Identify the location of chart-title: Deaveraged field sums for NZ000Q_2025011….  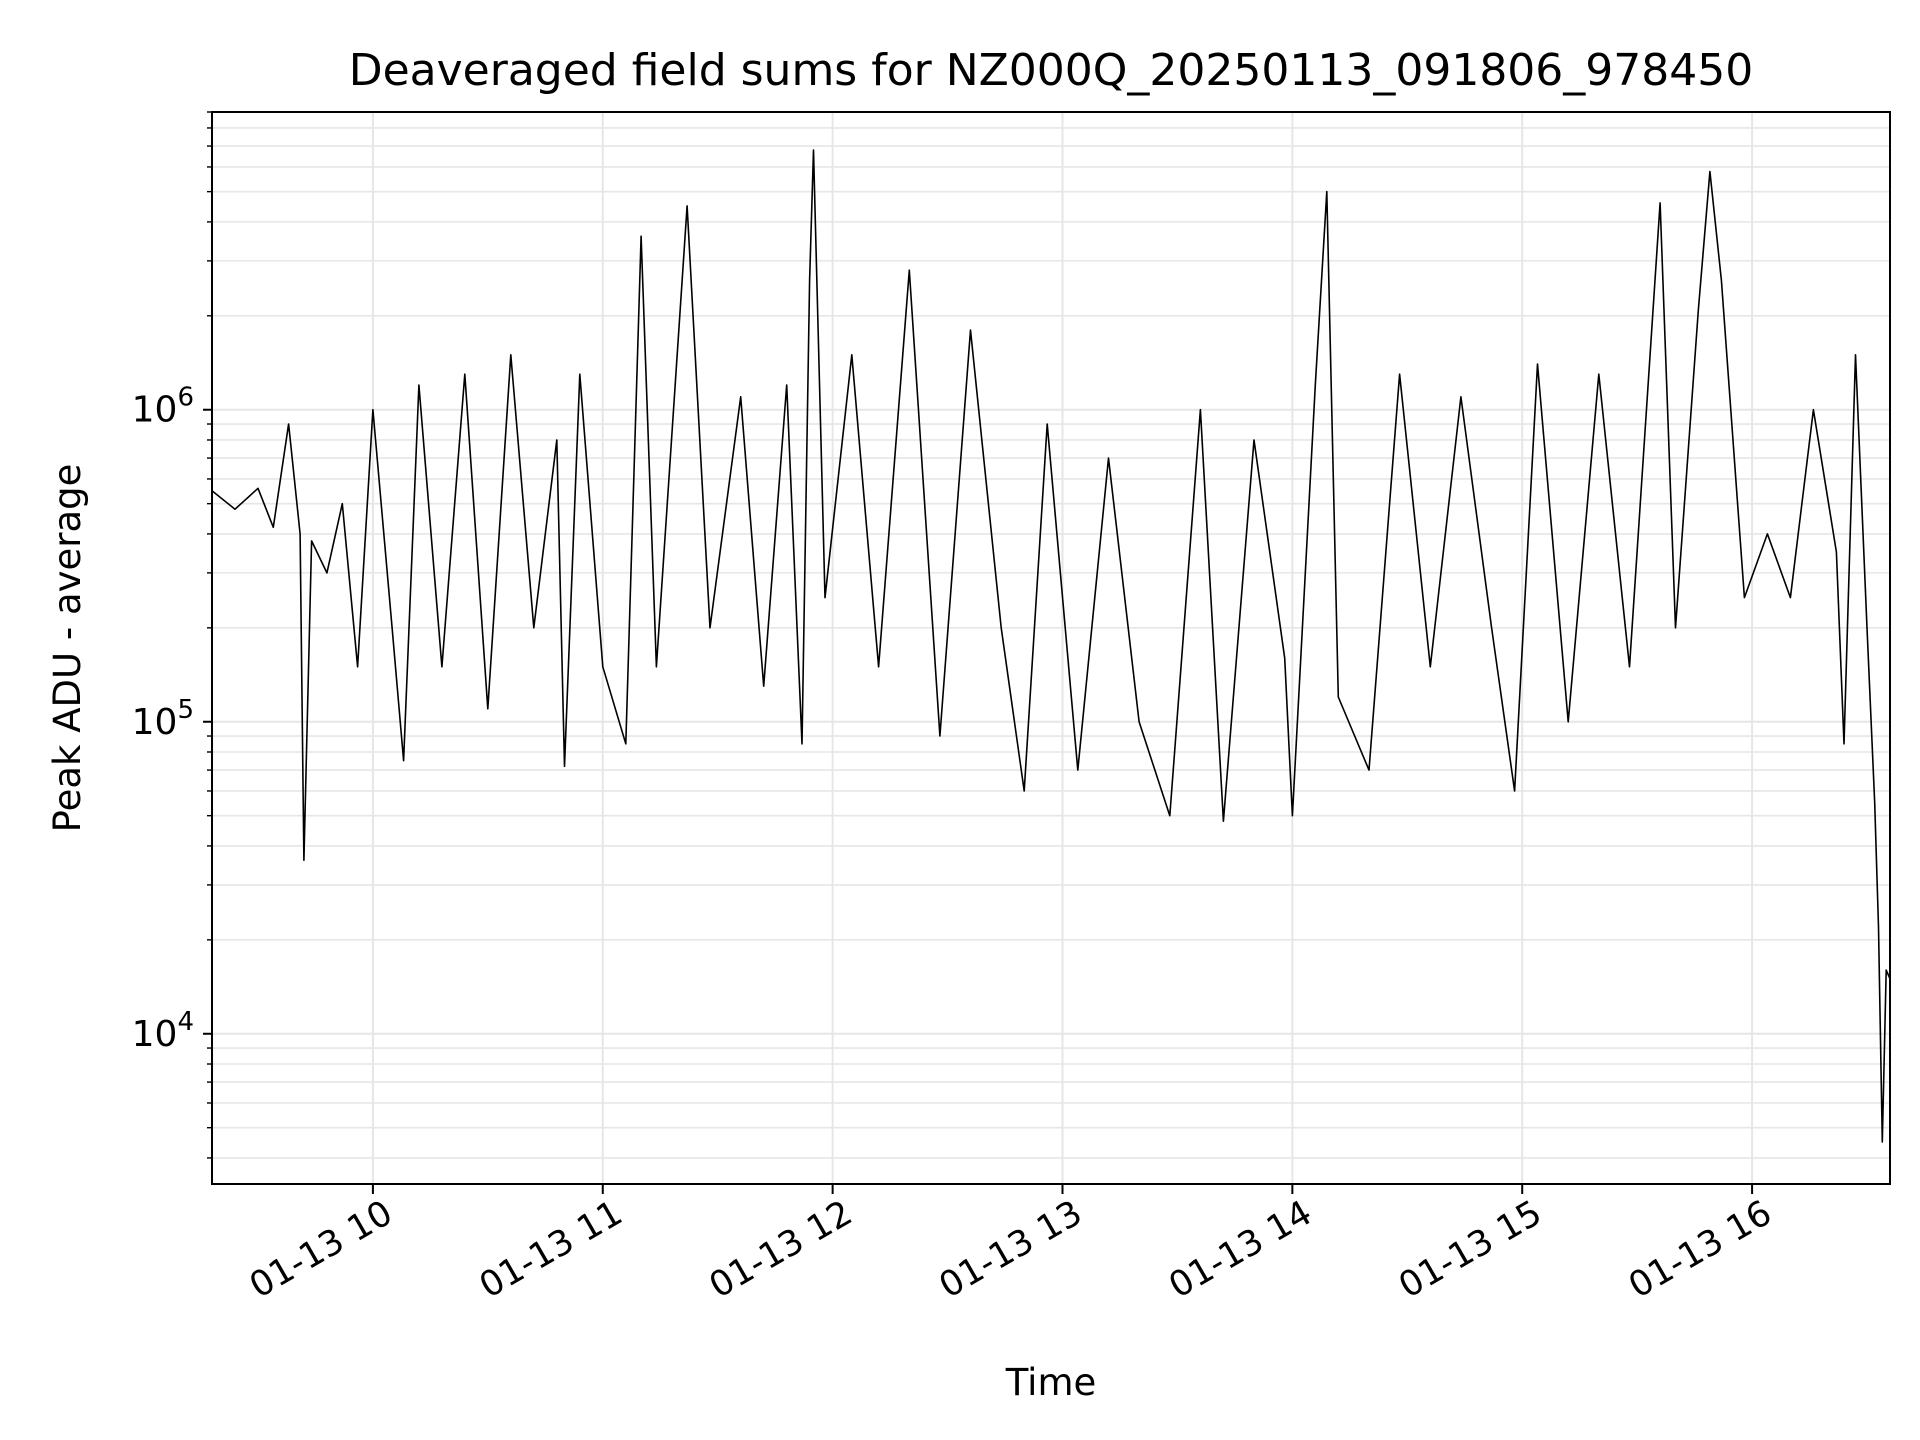
(1051, 70).